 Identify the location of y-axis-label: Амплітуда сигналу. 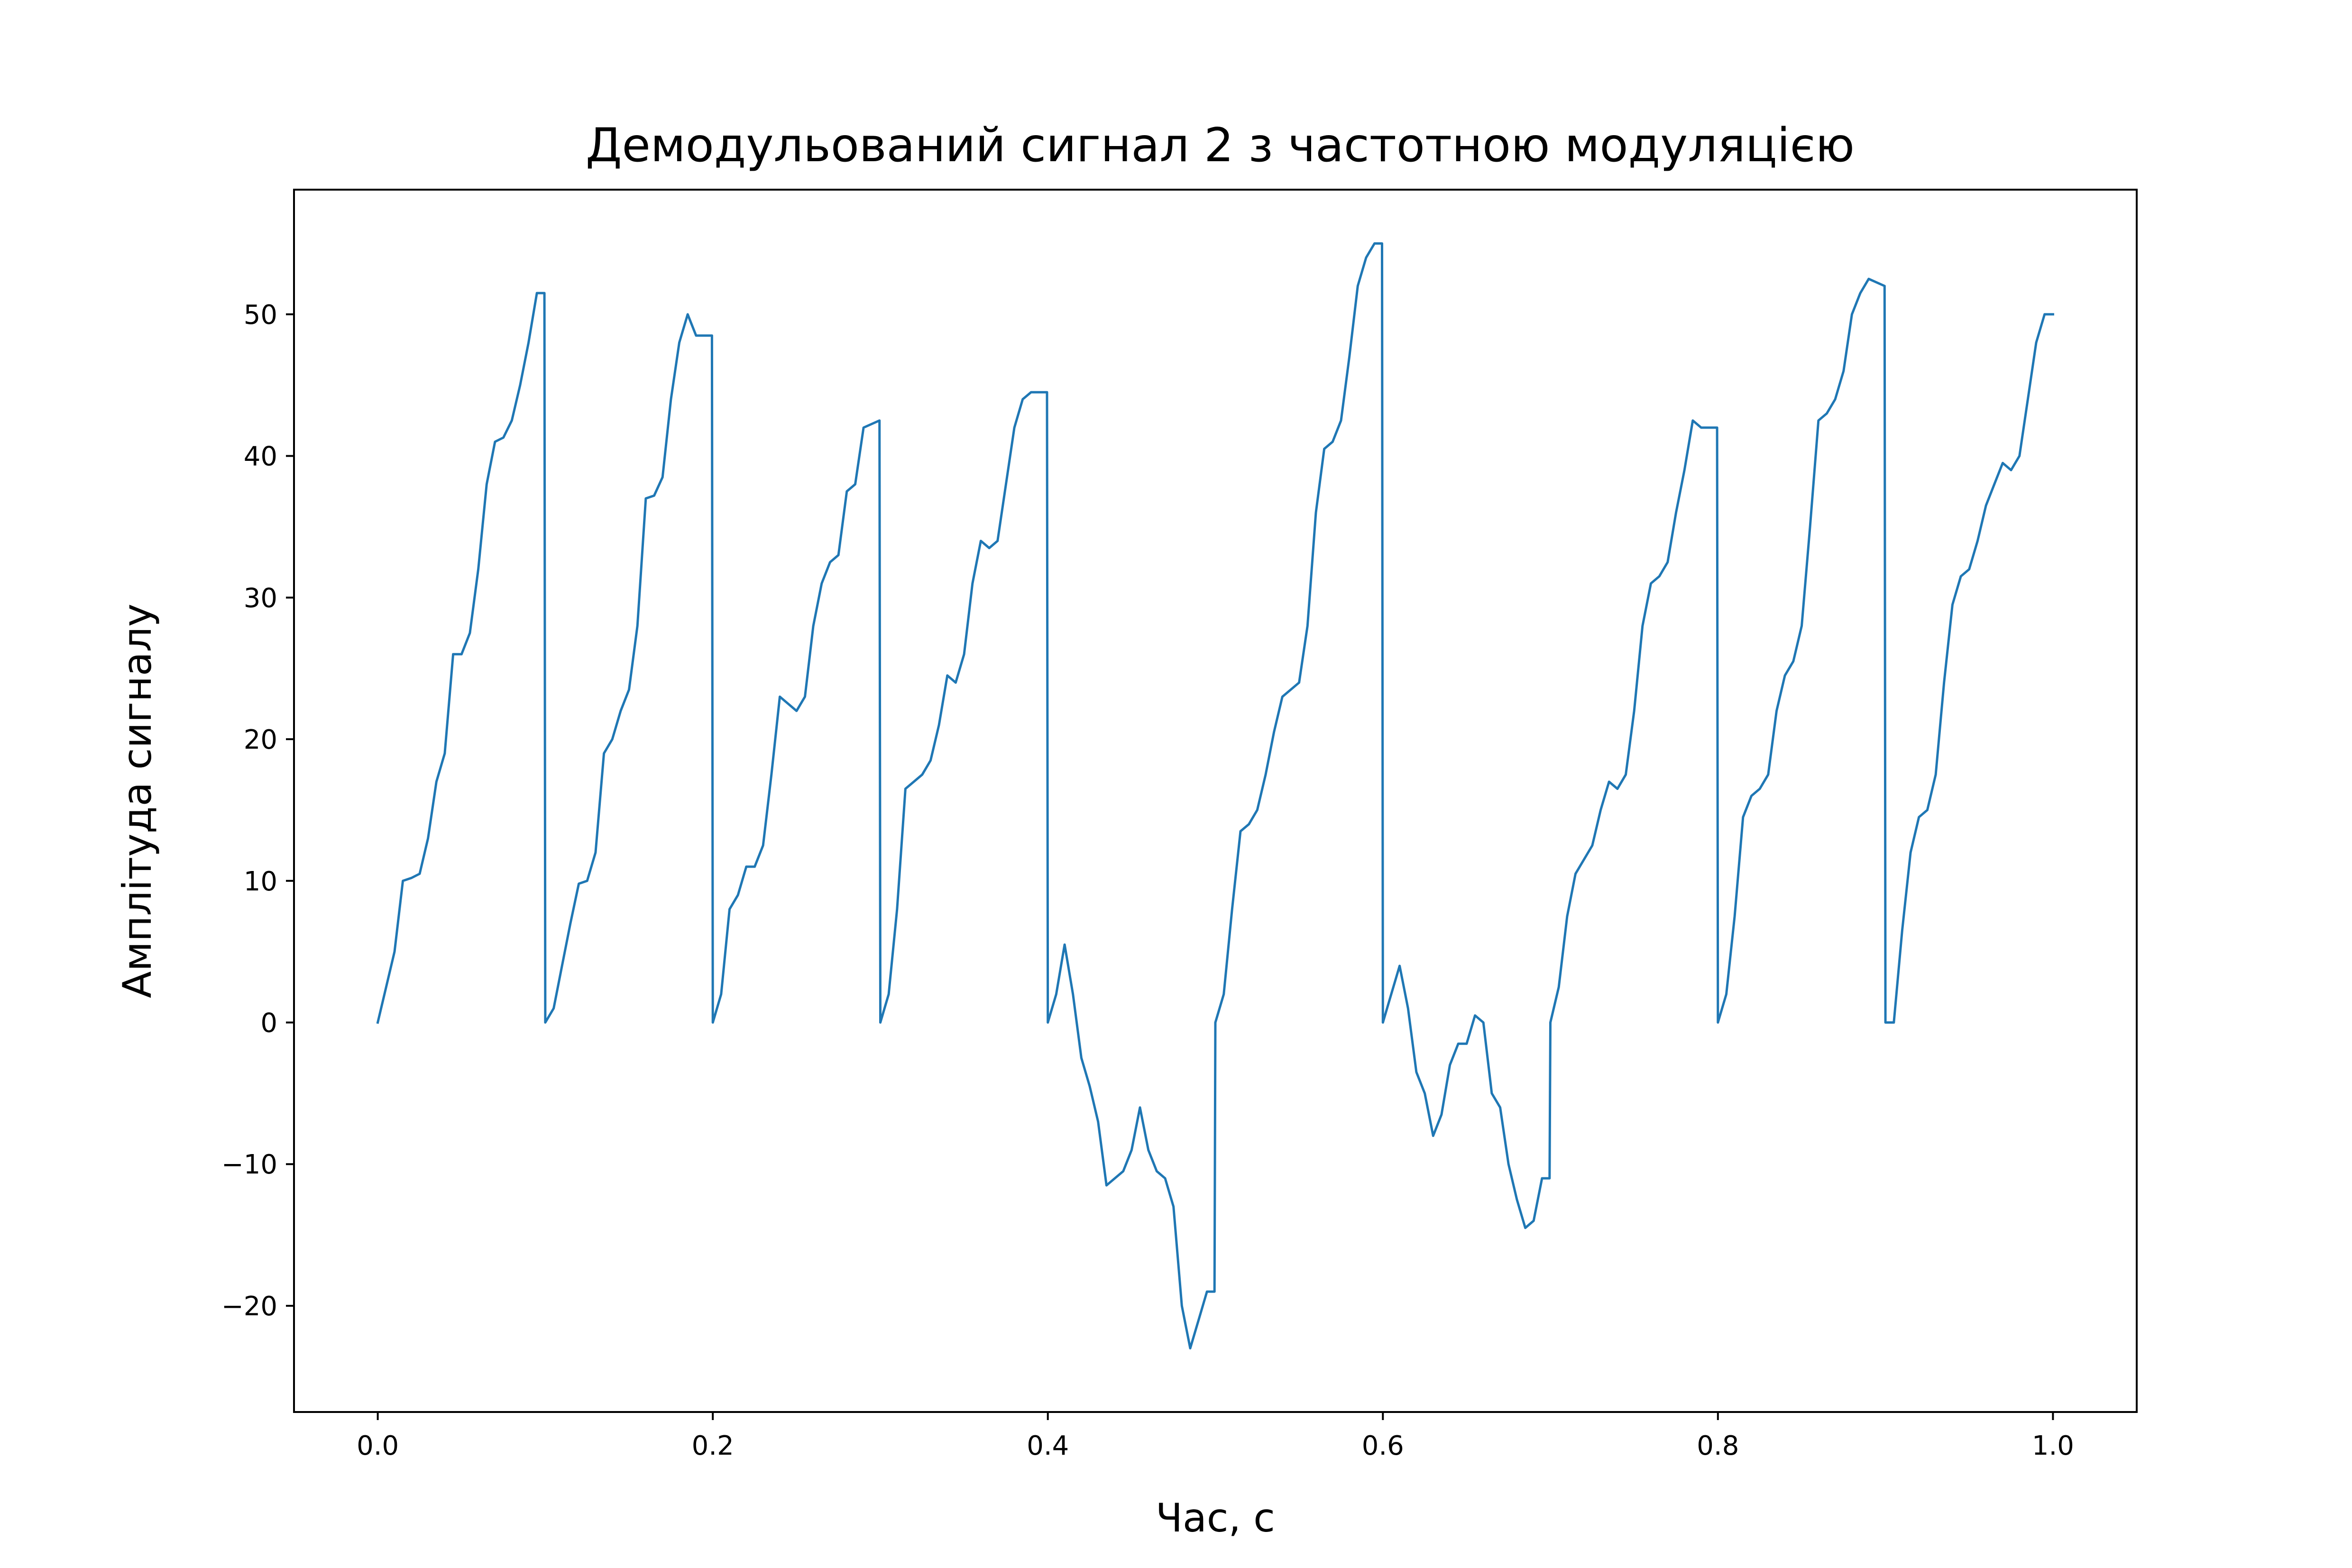
(137, 801).